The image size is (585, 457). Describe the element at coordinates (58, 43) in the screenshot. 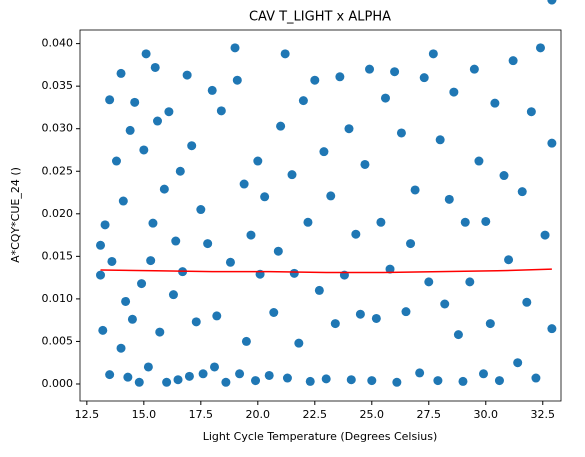

I see `y-tick-label: 0.040` at that location.